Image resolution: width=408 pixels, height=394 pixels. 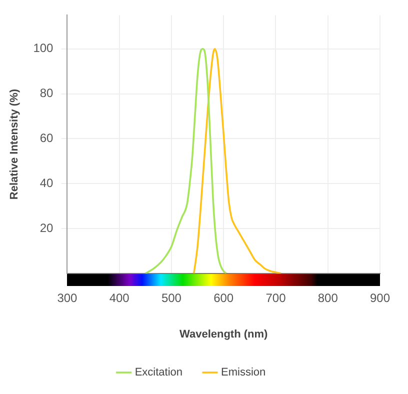 I want to click on legend-label: Emission, so click(x=243, y=372).